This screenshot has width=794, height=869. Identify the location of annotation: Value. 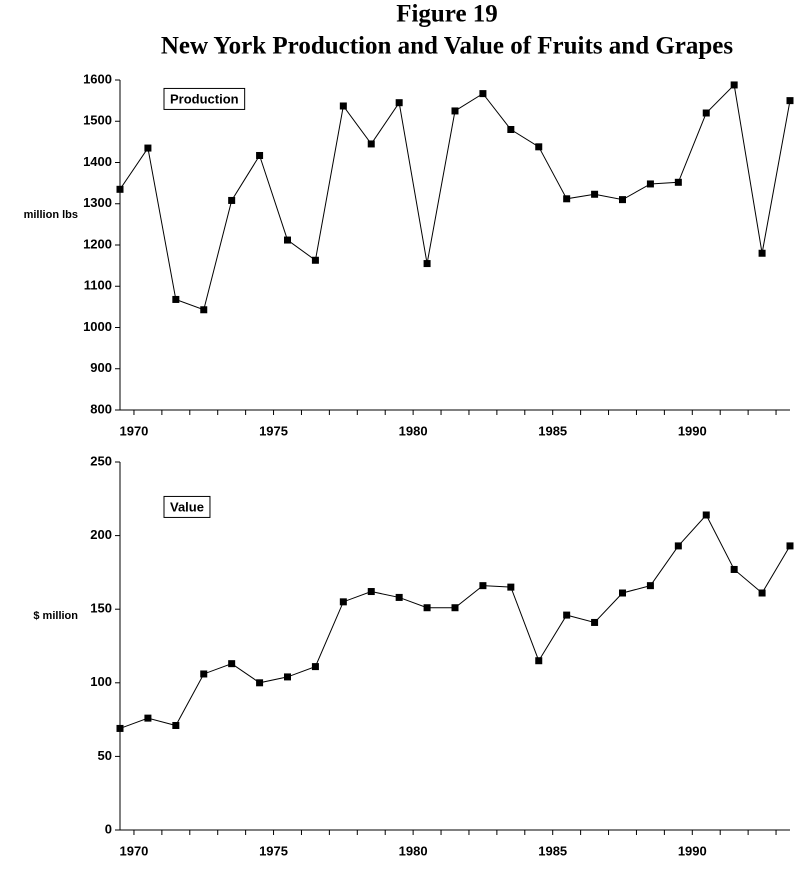
(187, 506).